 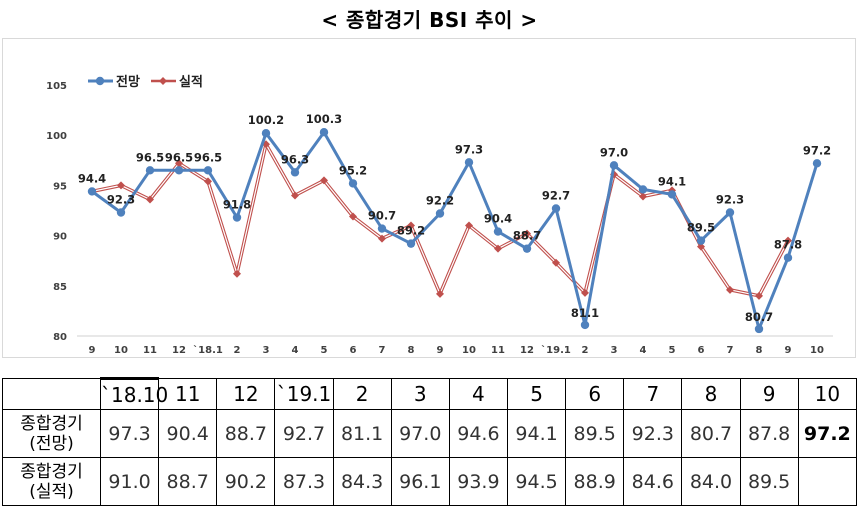 I want to click on row-header-line: (실적), so click(x=51, y=491).